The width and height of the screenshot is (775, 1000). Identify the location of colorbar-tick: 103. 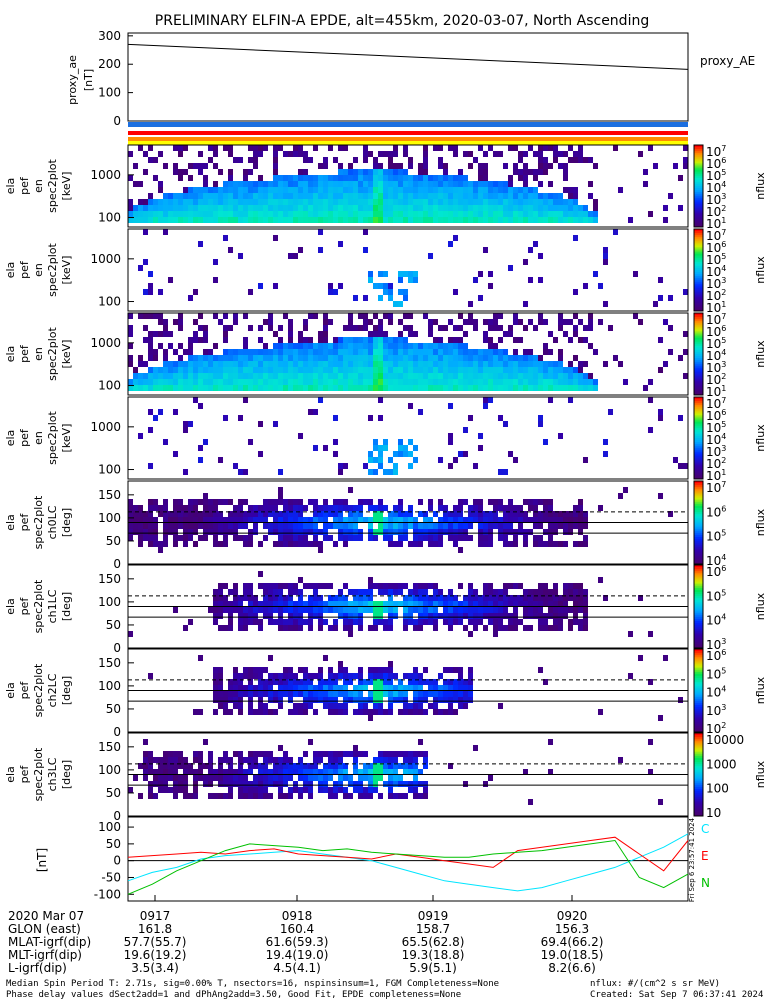
(716, 199).